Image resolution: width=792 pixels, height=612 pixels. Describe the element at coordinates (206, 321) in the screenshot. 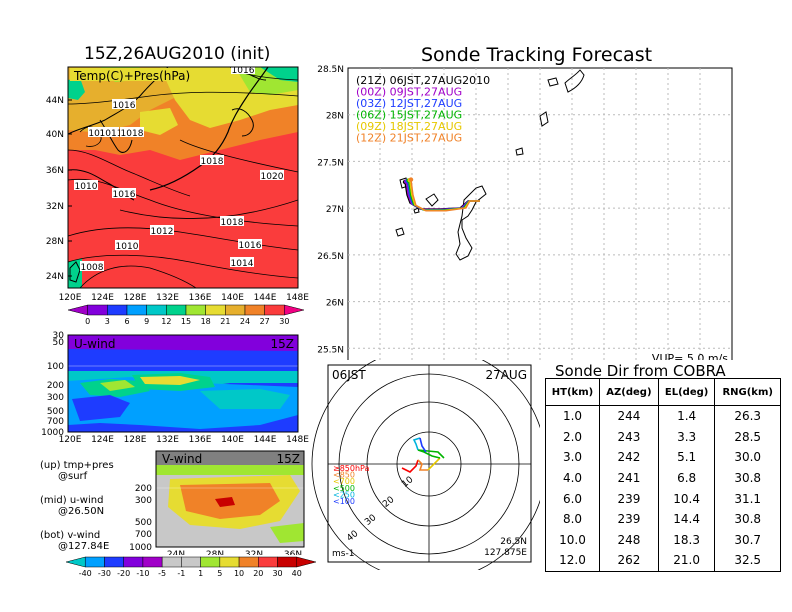

I see `colorbar-label: 18` at that location.